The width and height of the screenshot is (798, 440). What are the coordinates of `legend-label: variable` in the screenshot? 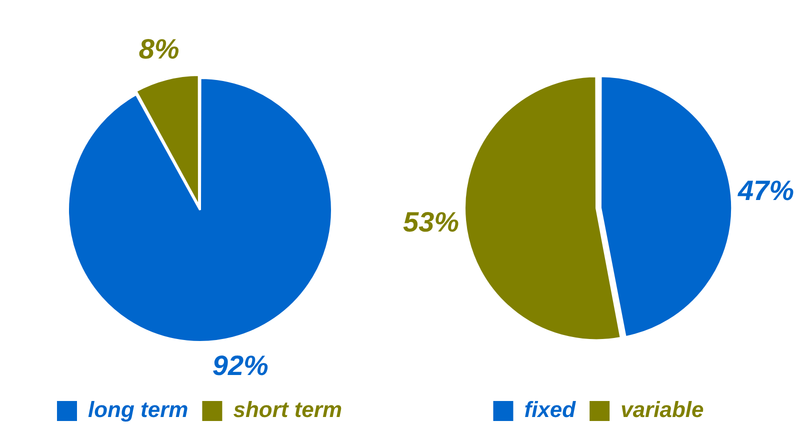 It's located at (662, 409).